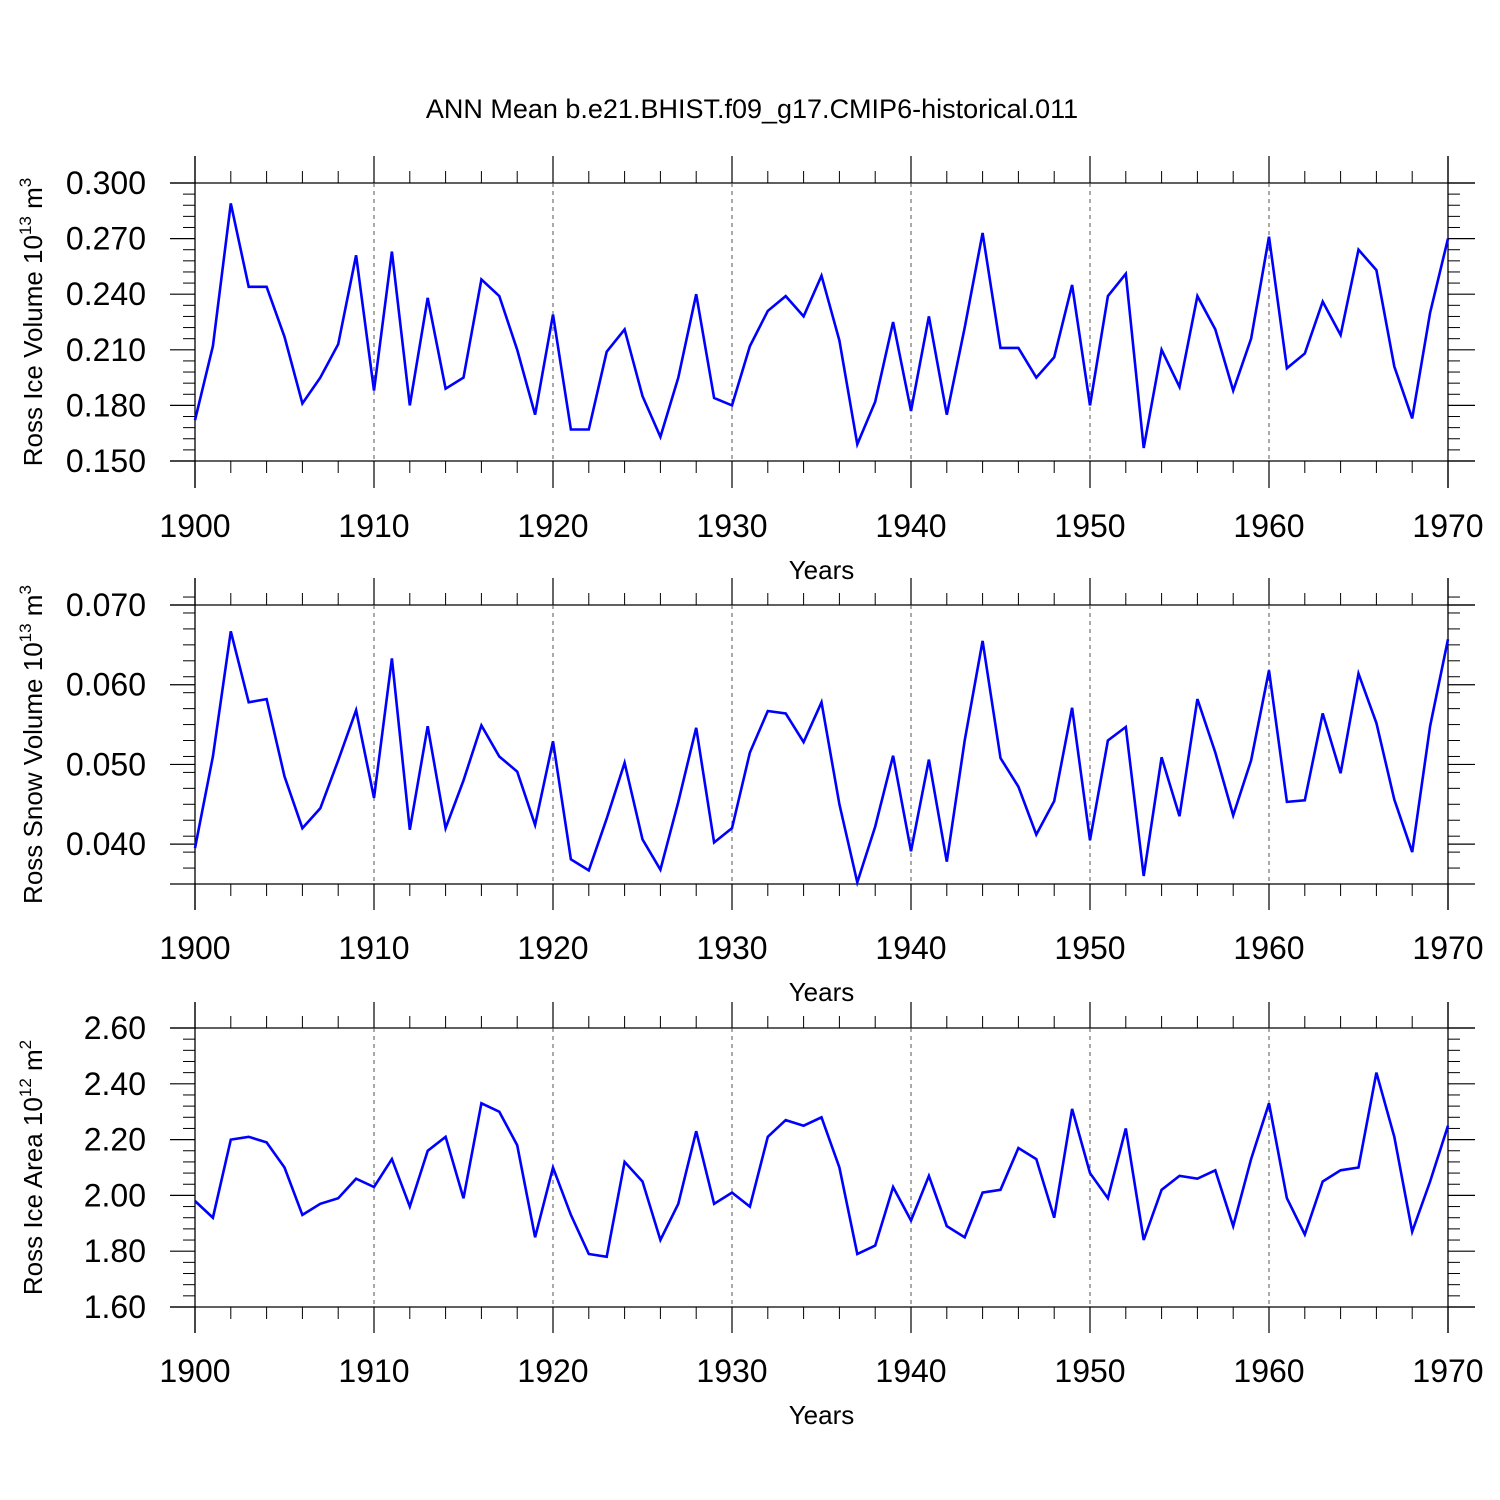 This screenshot has height=1500, width=1500. Describe the element at coordinates (106, 605) in the screenshot. I see `y-tick-label: 0.070` at that location.